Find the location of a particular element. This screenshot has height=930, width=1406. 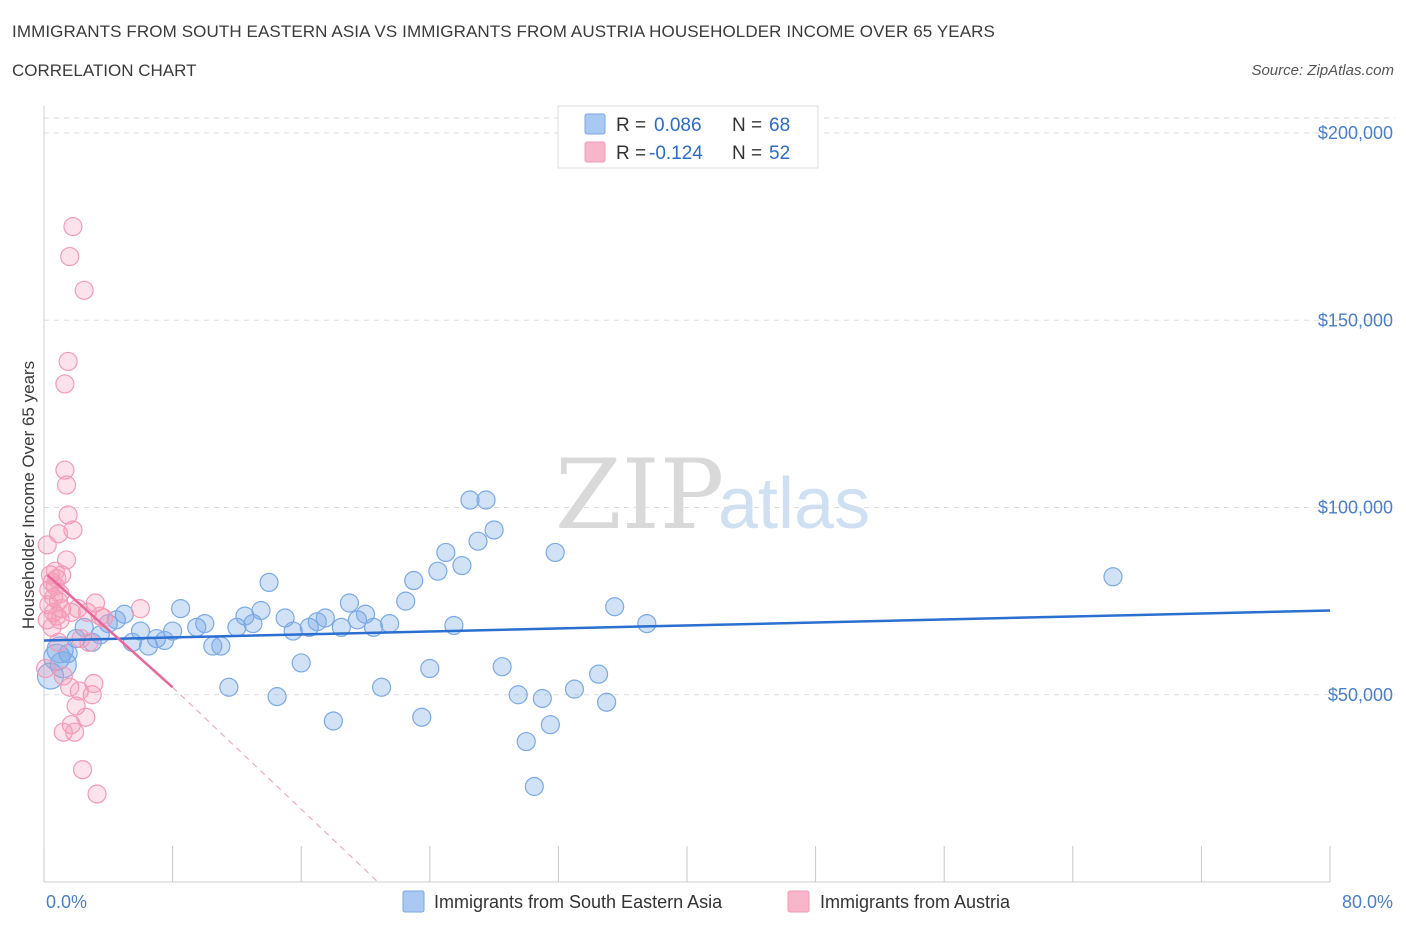

y-tick-label: $100,000 is located at coordinates (1355, 508).